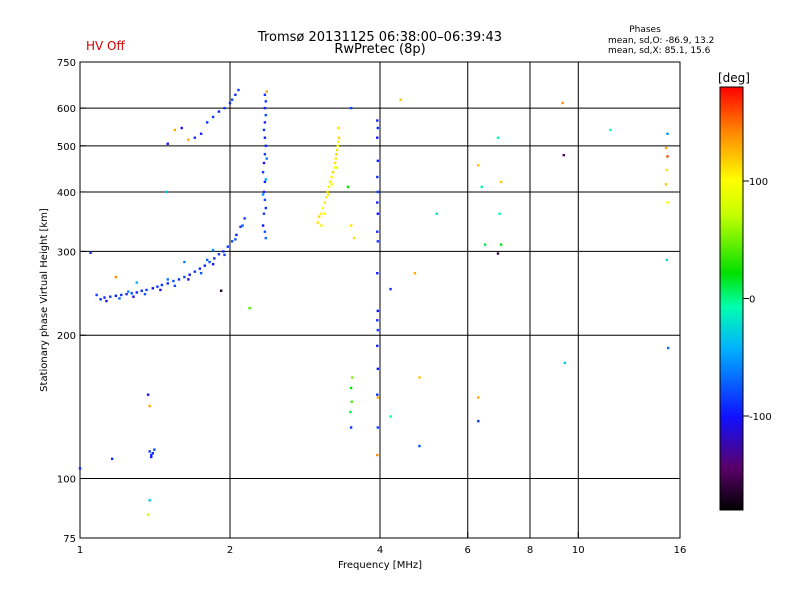 This screenshot has height=600, width=800. What do you see at coordinates (381, 544) in the screenshot?
I see `x-axis-ticks: 1 2 4 6 8 10 16` at bounding box center [381, 544].